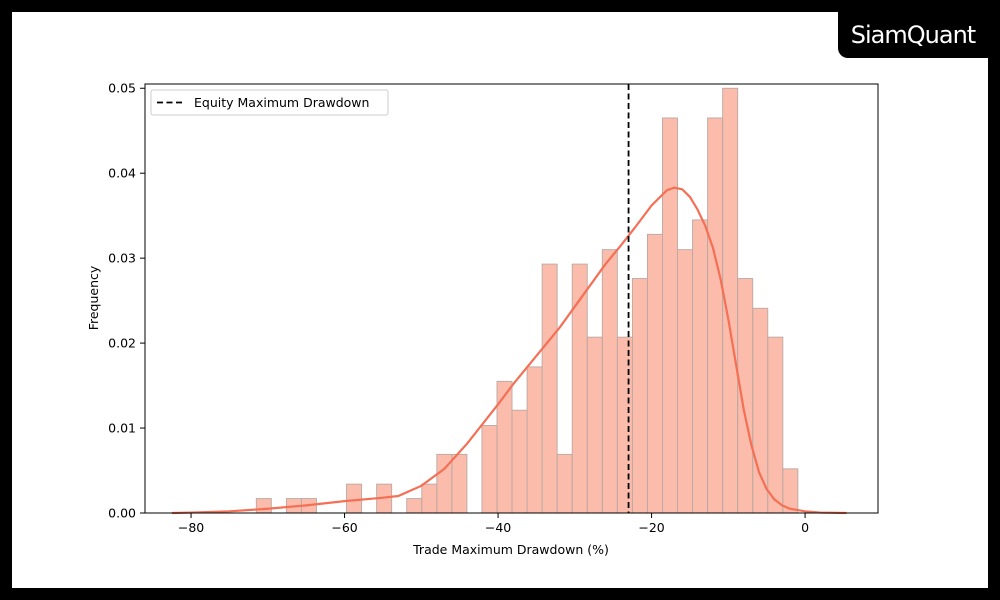 The image size is (1000, 600). Describe the element at coordinates (122, 88) in the screenshot. I see `y-tick-label: 0.05` at that location.